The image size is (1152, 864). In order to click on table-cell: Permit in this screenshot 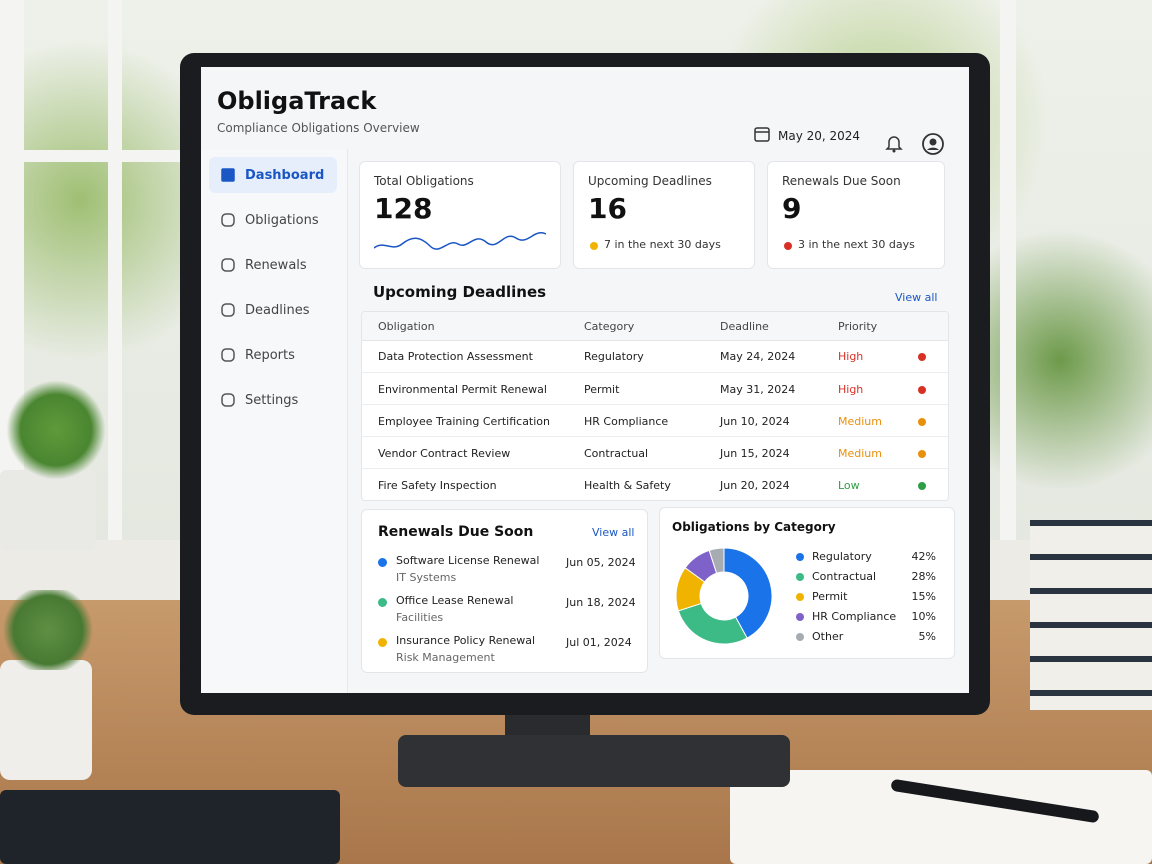, I will do `click(602, 389)`.